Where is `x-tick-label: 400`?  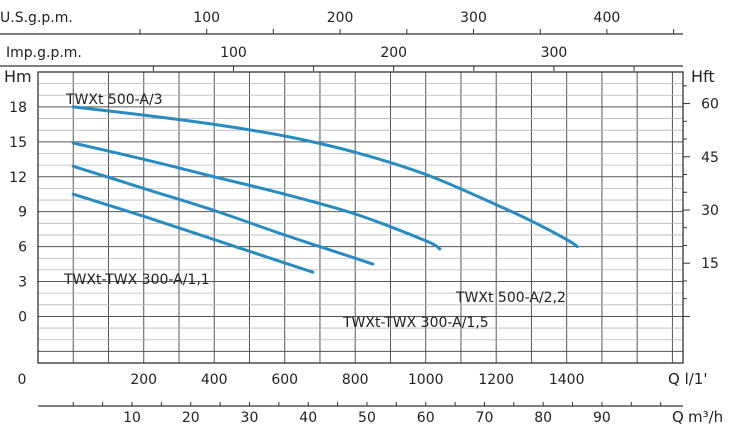
x-tick-label: 400 is located at coordinates (214, 380).